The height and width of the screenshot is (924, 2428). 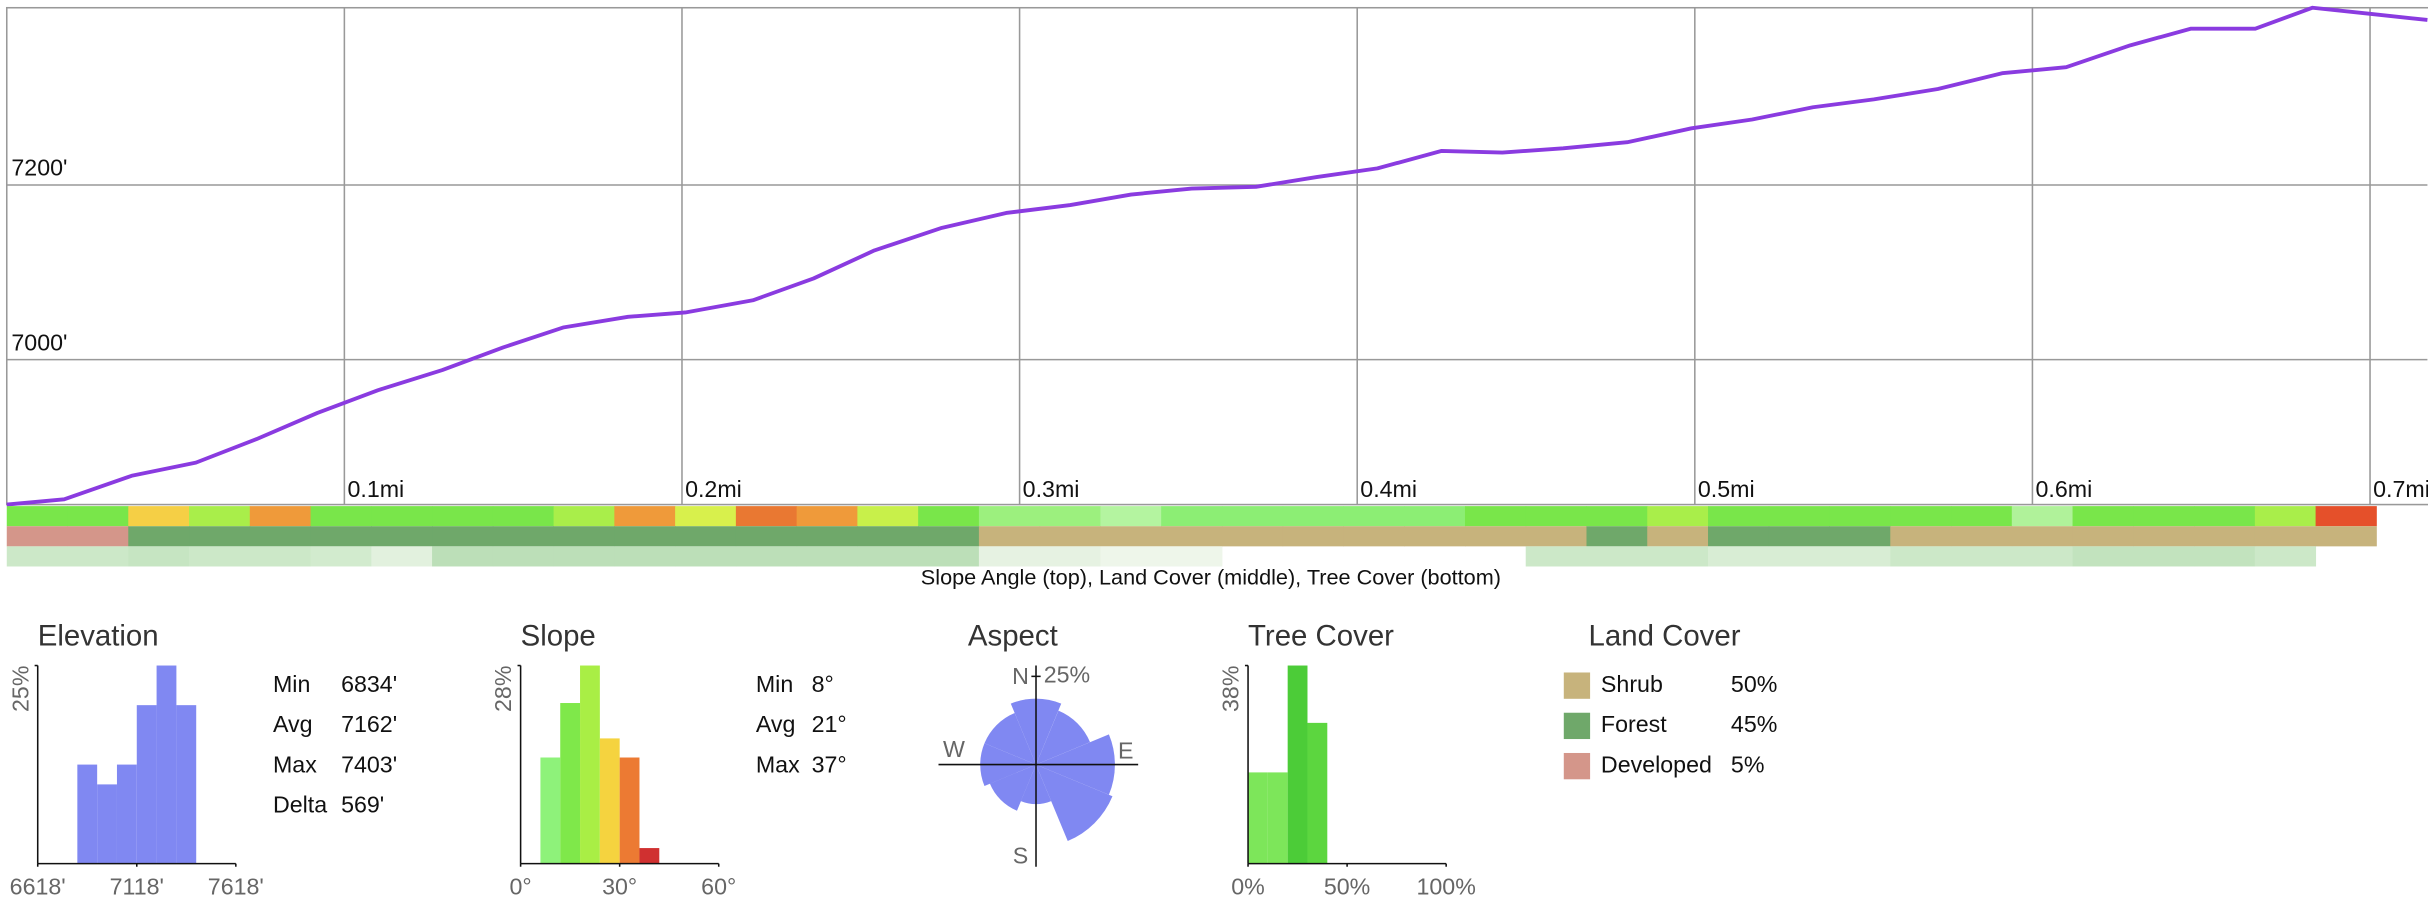 What do you see at coordinates (369, 724) in the screenshot?
I see `stat-value: 7162'` at bounding box center [369, 724].